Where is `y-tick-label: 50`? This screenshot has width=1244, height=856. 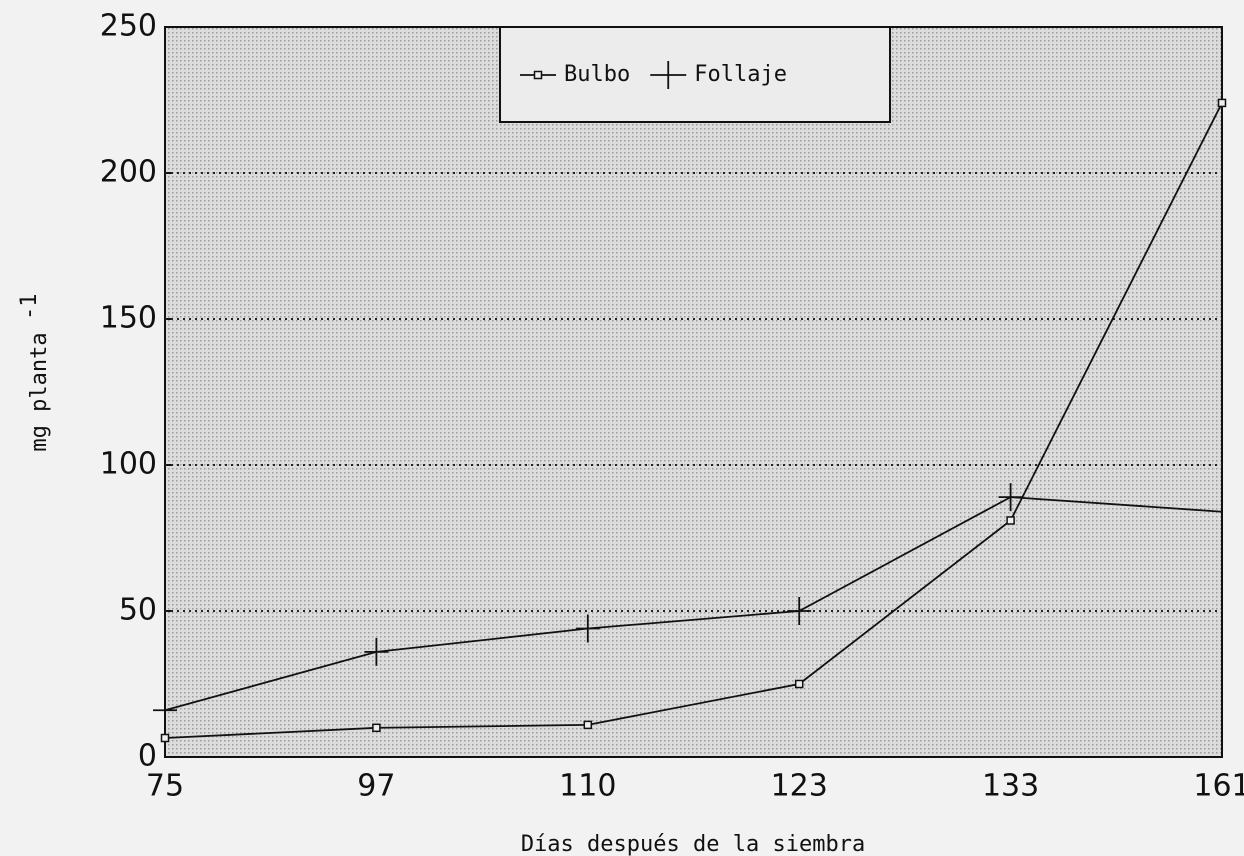 y-tick-label: 50 is located at coordinates (138, 610).